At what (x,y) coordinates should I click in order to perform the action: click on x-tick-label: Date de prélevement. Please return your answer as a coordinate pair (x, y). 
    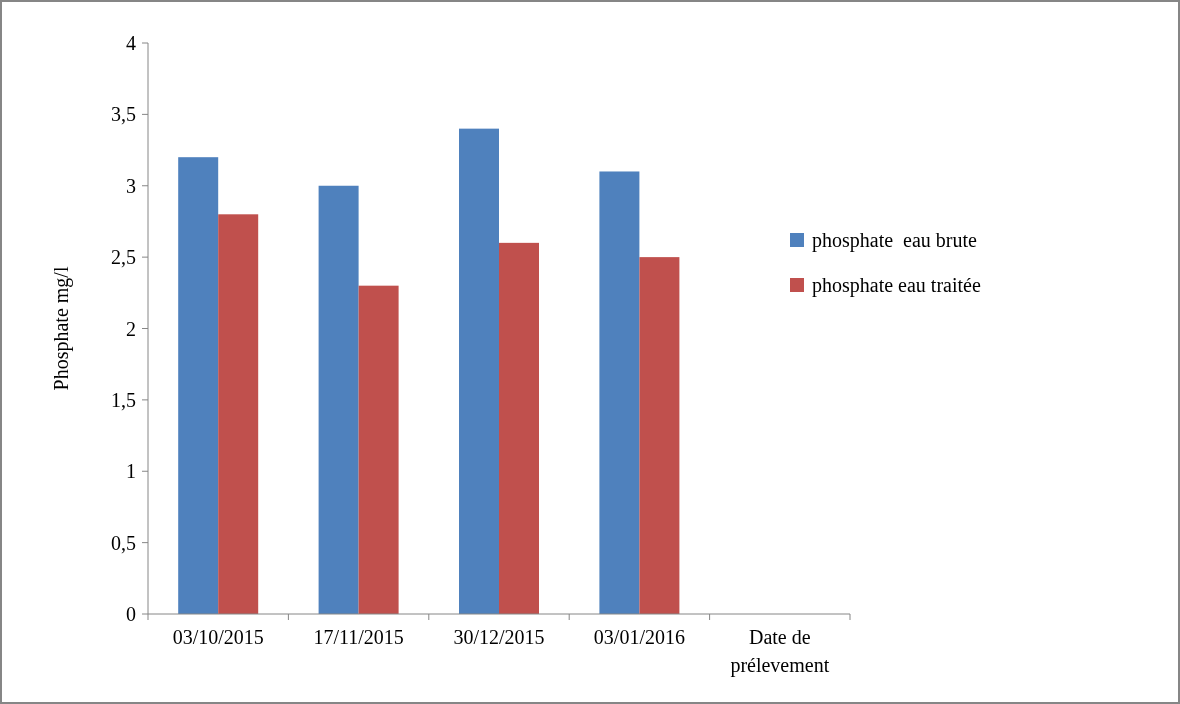
    Looking at the image, I should click on (780, 651).